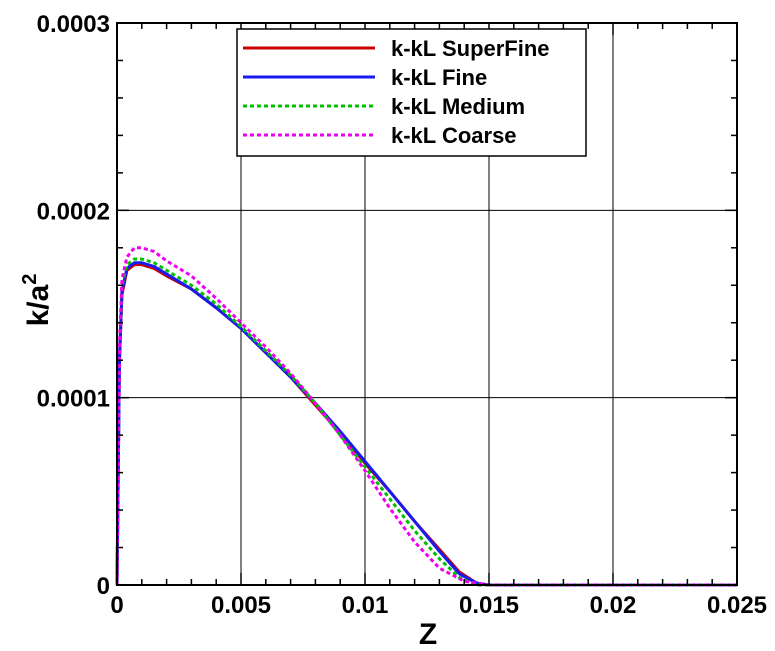 Image resolution: width=775 pixels, height=651 pixels. I want to click on legend-label-2: k-kL Fine, so click(439, 77).